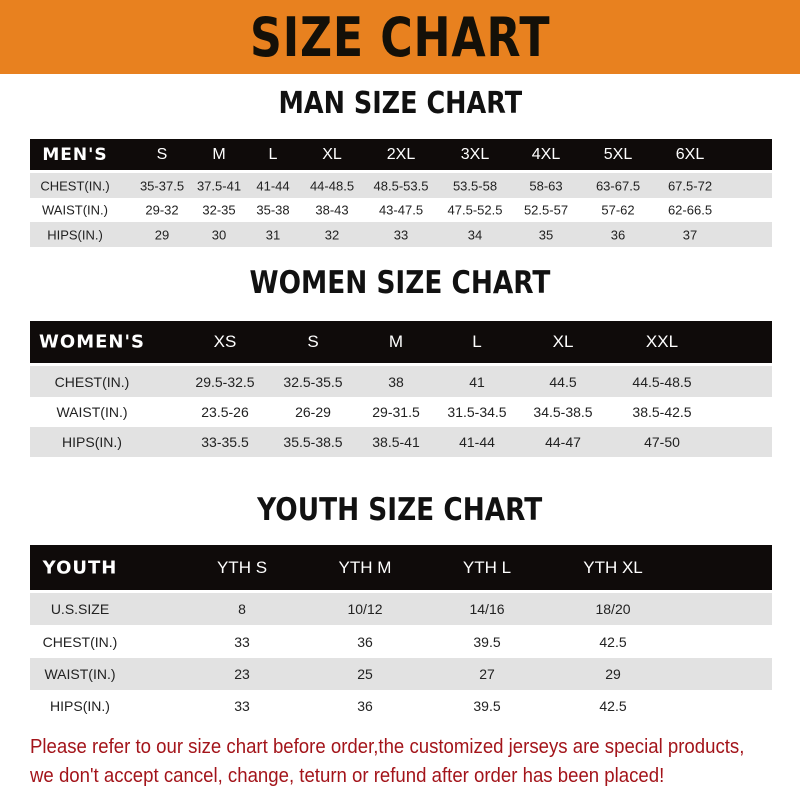  What do you see at coordinates (475, 185) in the screenshot?
I see `measurement-value: 53.5-58` at bounding box center [475, 185].